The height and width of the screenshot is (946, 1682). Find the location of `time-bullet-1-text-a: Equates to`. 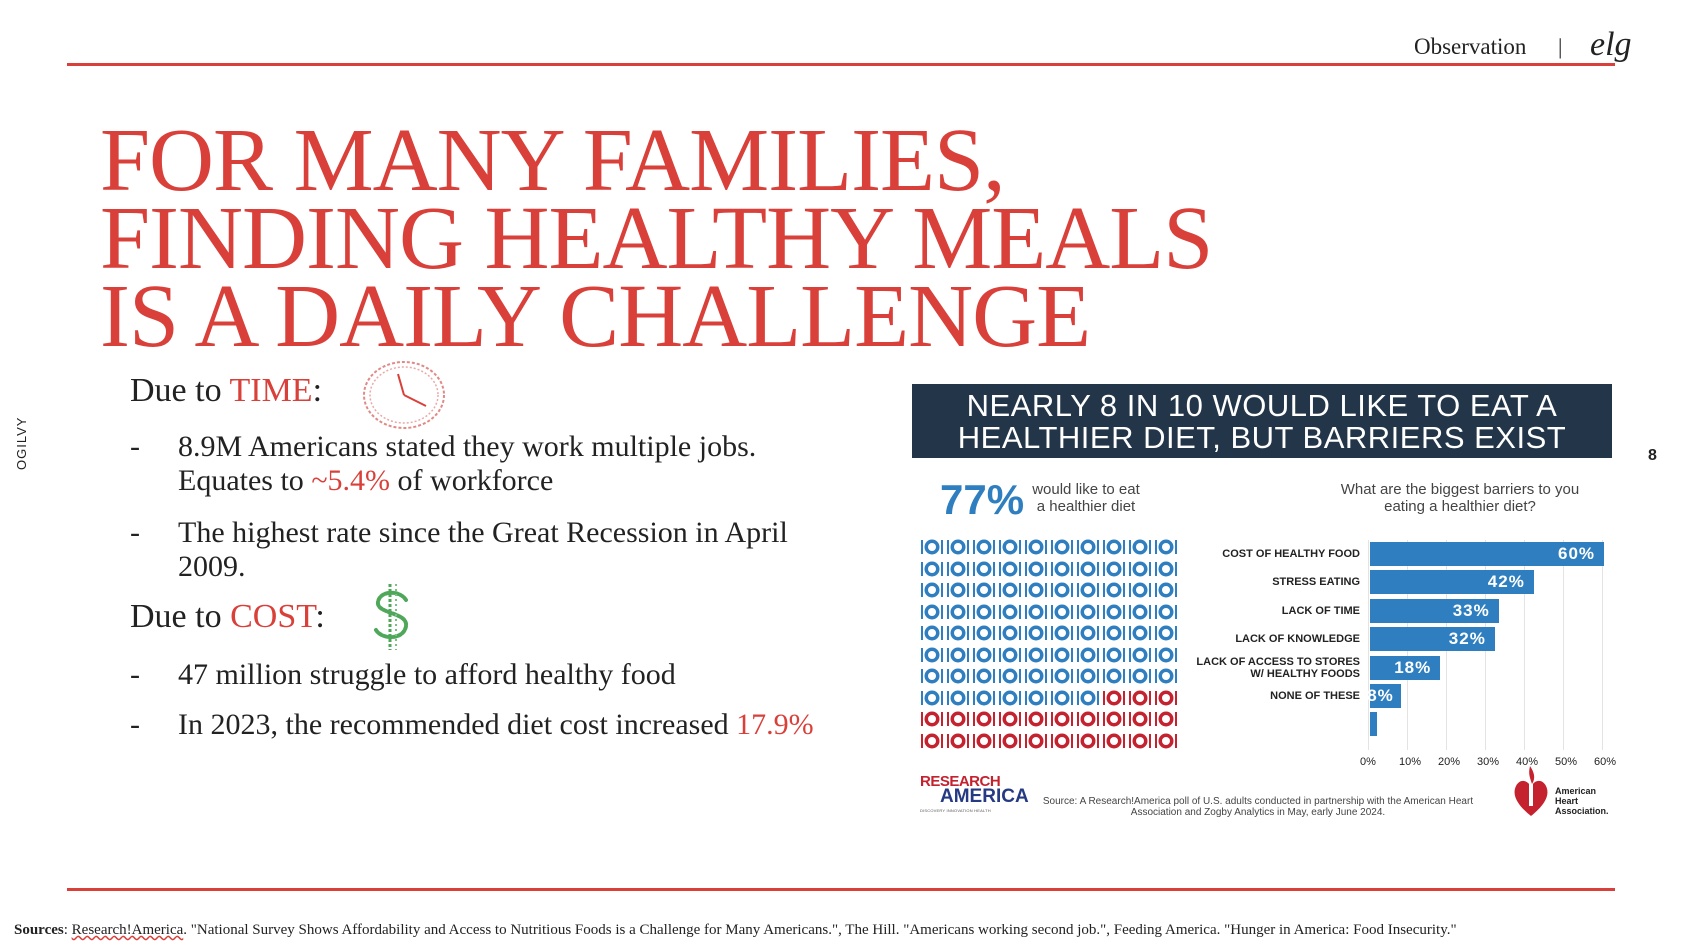

time-bullet-1-text-a: Equates to is located at coordinates (245, 480).